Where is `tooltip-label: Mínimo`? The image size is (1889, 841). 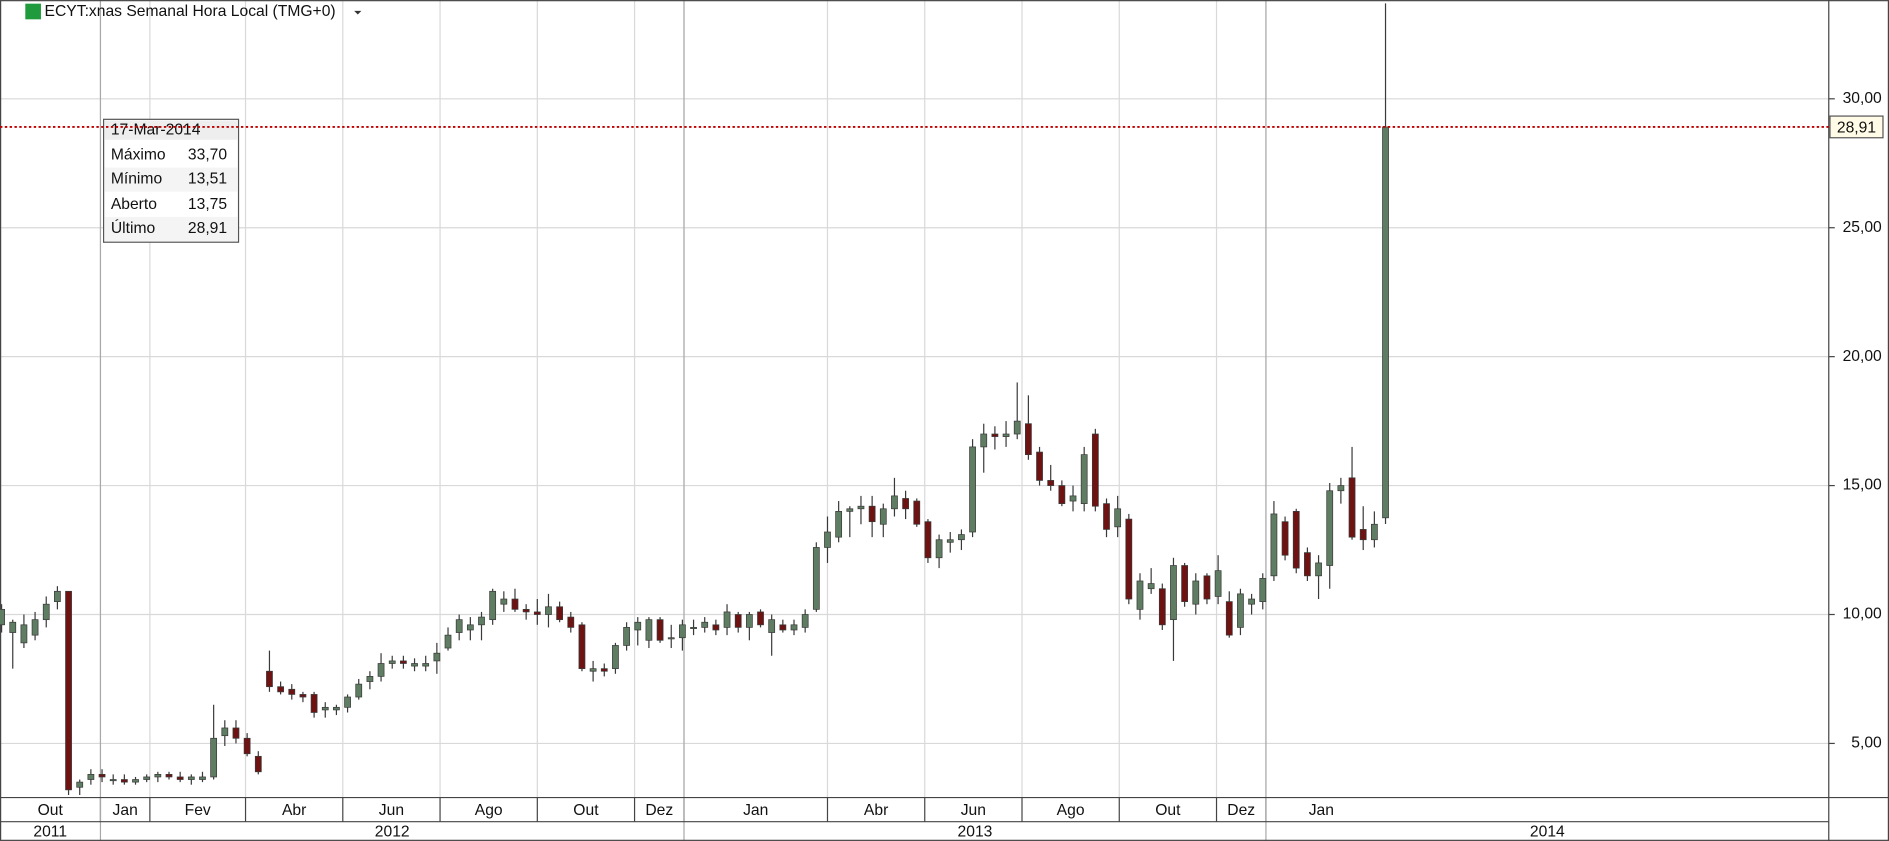 tooltip-label: Mínimo is located at coordinates (137, 179).